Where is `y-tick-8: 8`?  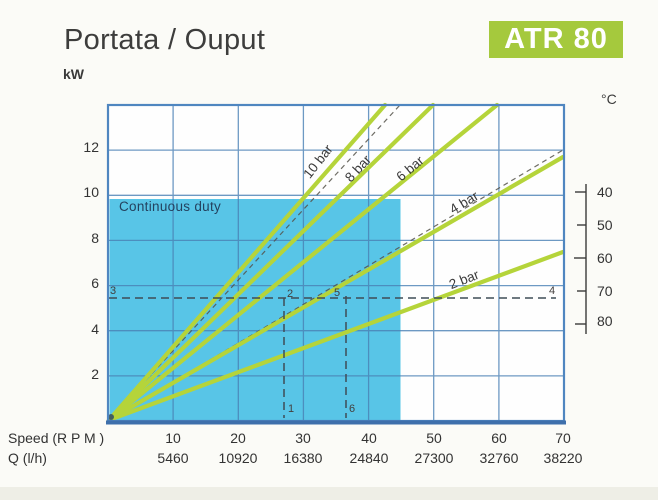 y-tick-8: 8 is located at coordinates (95, 238).